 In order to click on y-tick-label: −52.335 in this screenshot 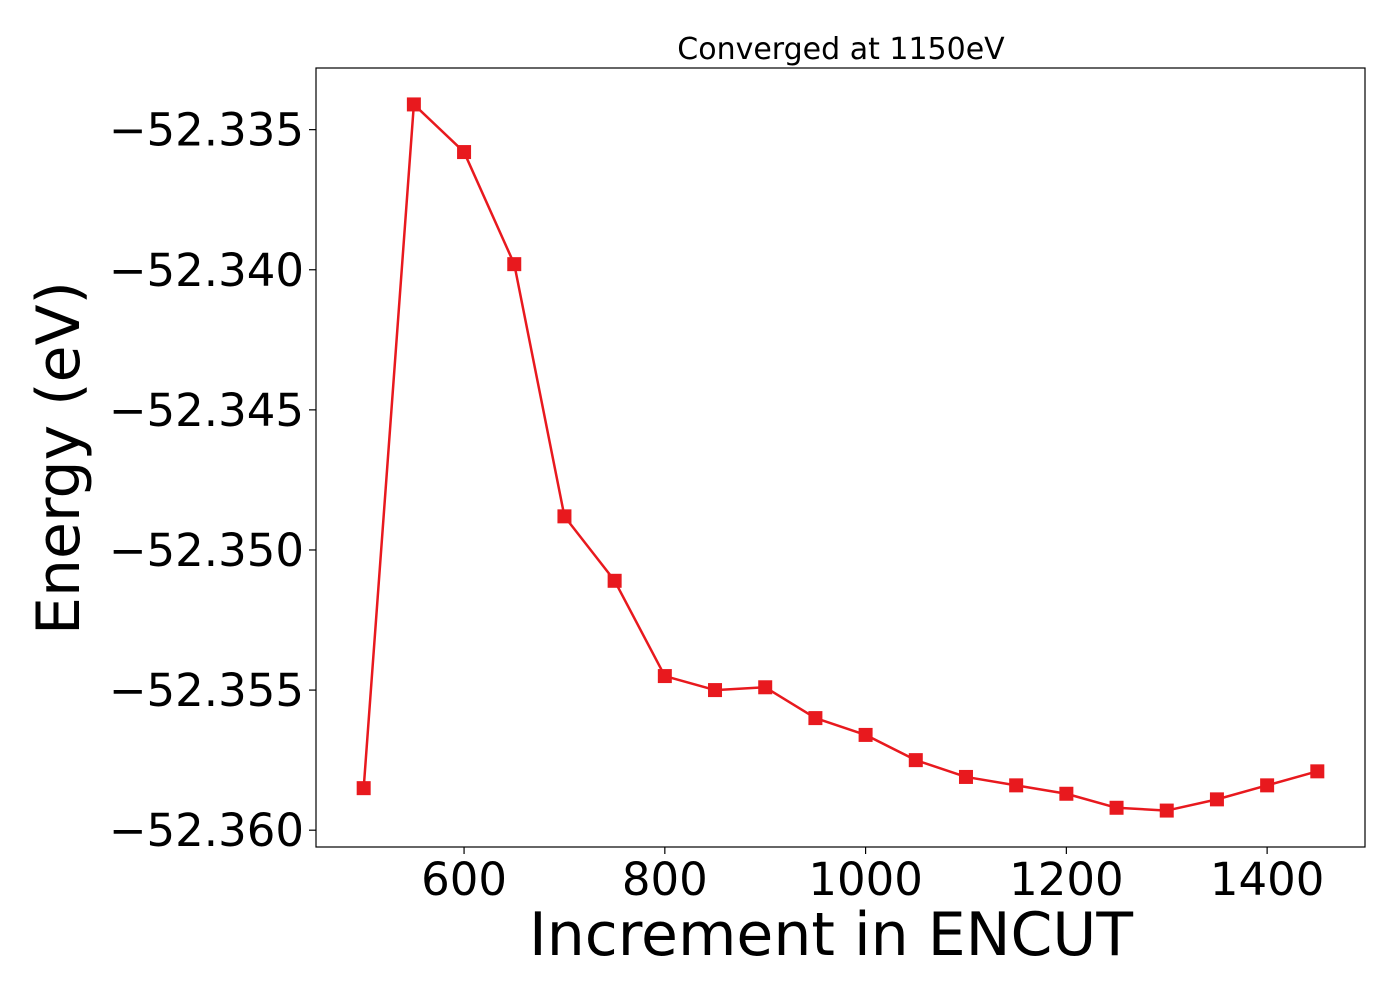, I will do `click(206, 130)`.